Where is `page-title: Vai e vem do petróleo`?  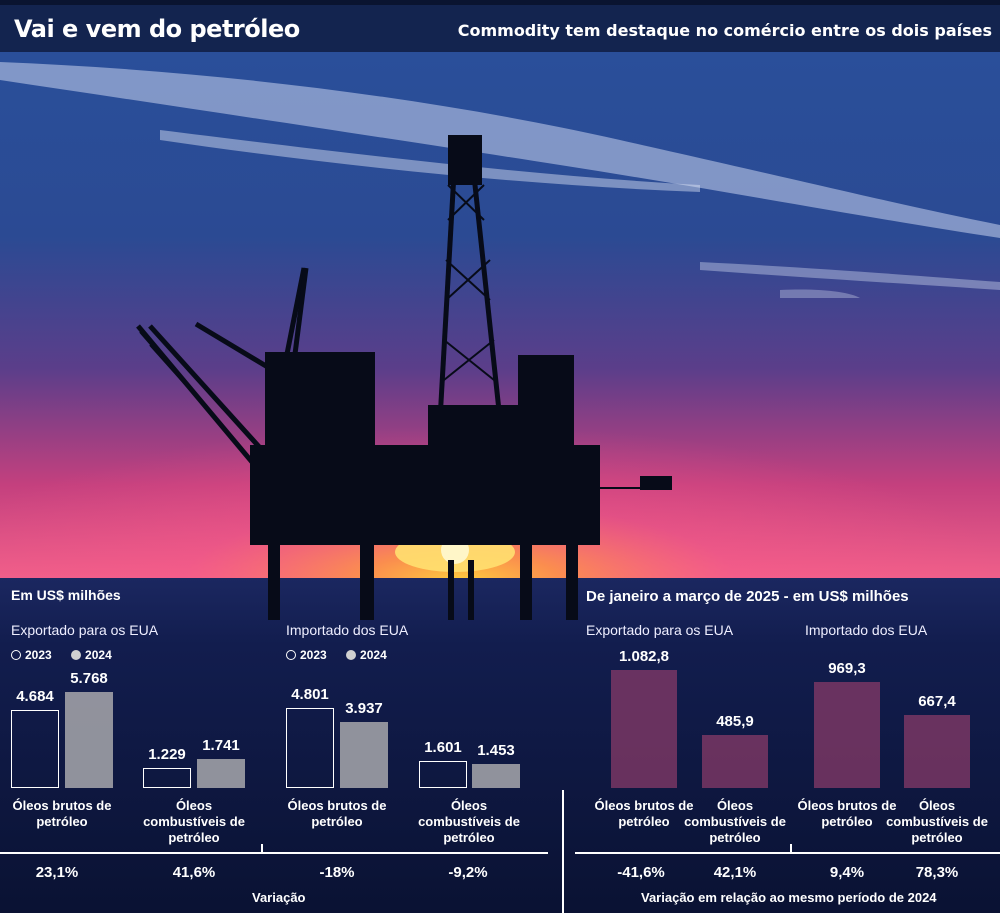
page-title: Vai e vem do petróleo is located at coordinates (157, 29).